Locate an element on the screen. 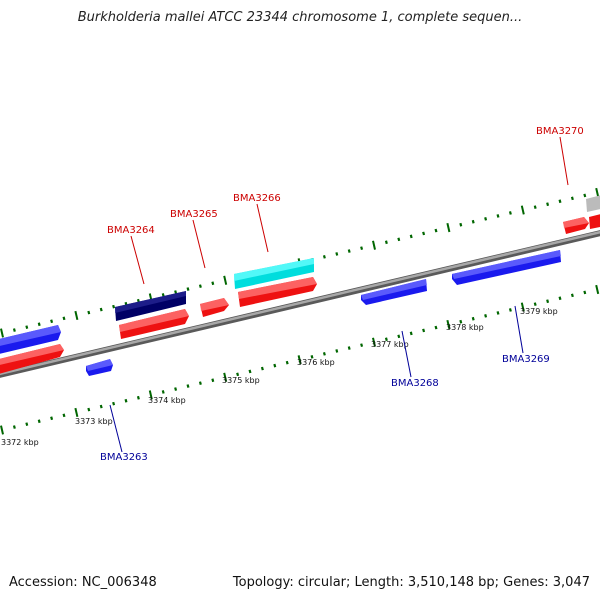 Image resolution: width=600 pixels, height=600 pixels. scale-label-3377: 3377 kbp is located at coordinates (390, 344).